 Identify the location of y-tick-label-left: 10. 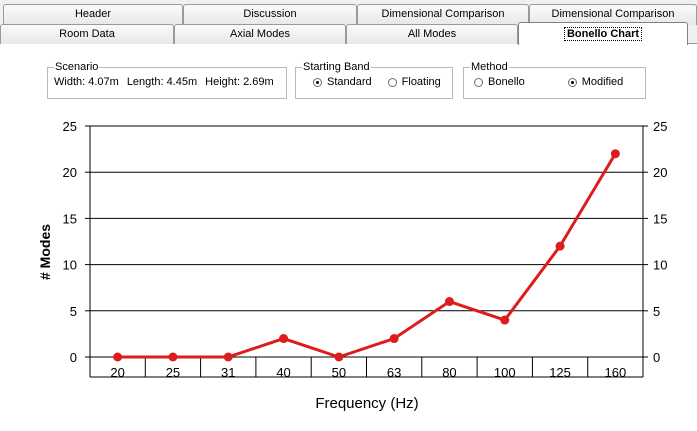
(70, 265).